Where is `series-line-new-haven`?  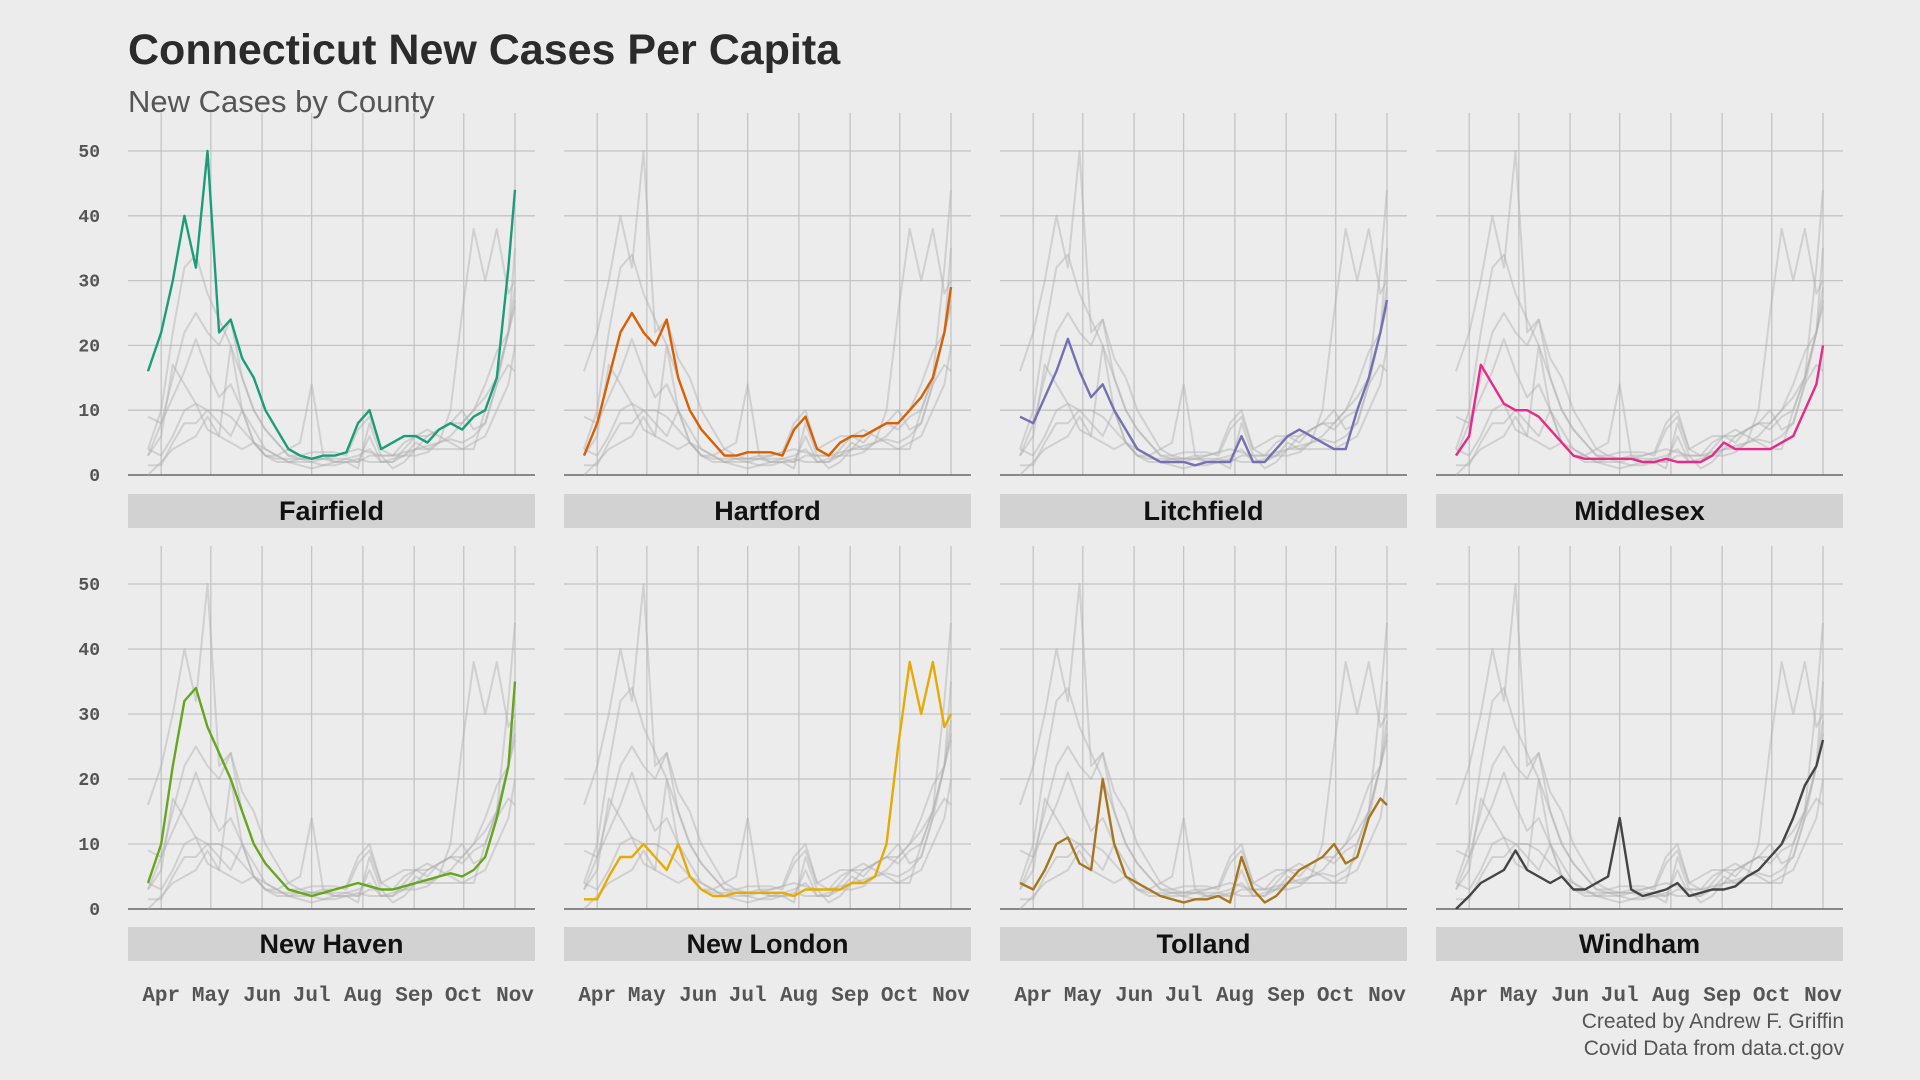
series-line-new-haven is located at coordinates (331, 789).